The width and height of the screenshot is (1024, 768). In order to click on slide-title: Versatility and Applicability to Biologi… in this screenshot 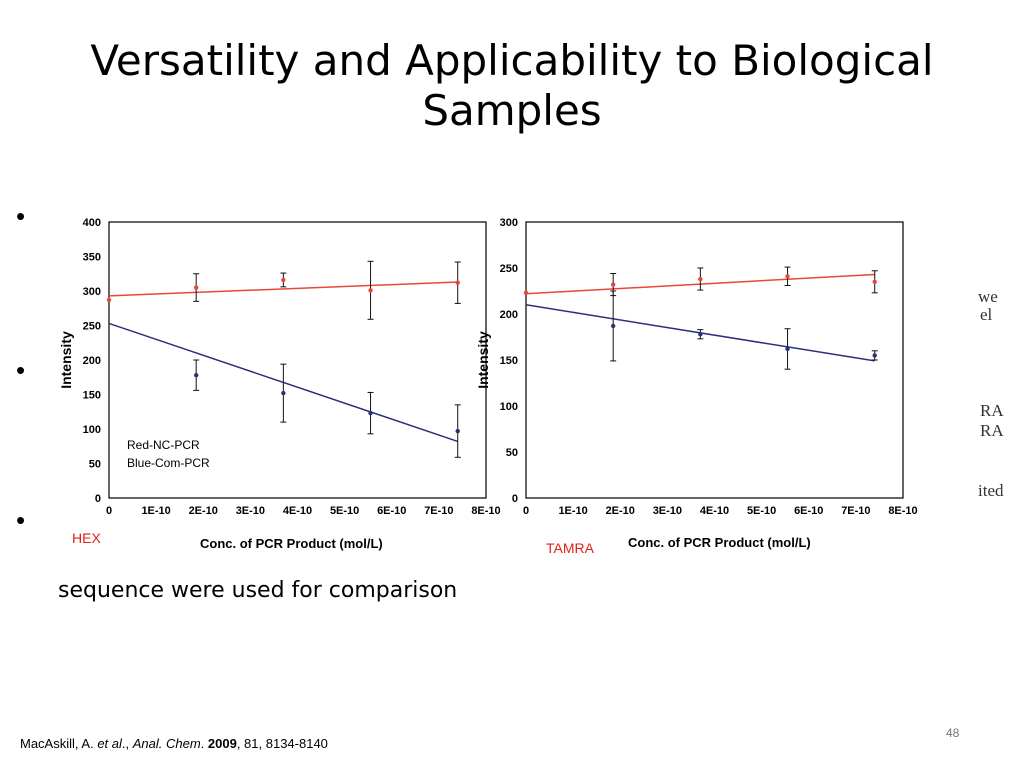, I will do `click(512, 85)`.